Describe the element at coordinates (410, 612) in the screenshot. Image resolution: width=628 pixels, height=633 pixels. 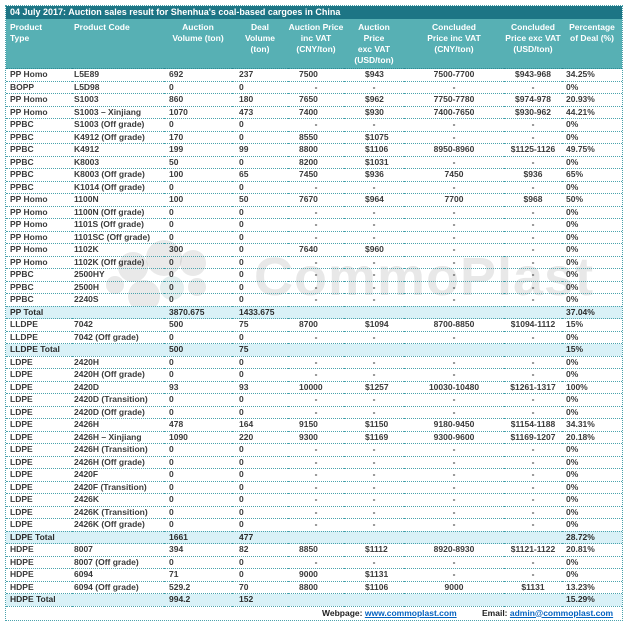
I see `webpage-link: www.commoplast.com` at that location.